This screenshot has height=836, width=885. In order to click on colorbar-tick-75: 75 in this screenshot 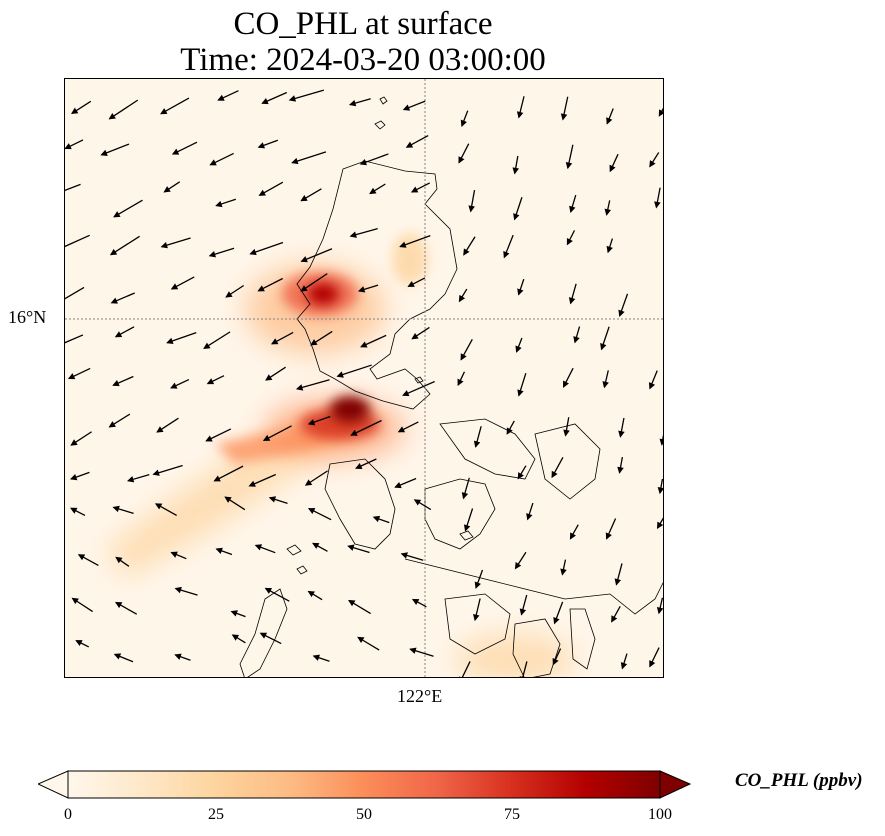, I will do `click(512, 814)`.